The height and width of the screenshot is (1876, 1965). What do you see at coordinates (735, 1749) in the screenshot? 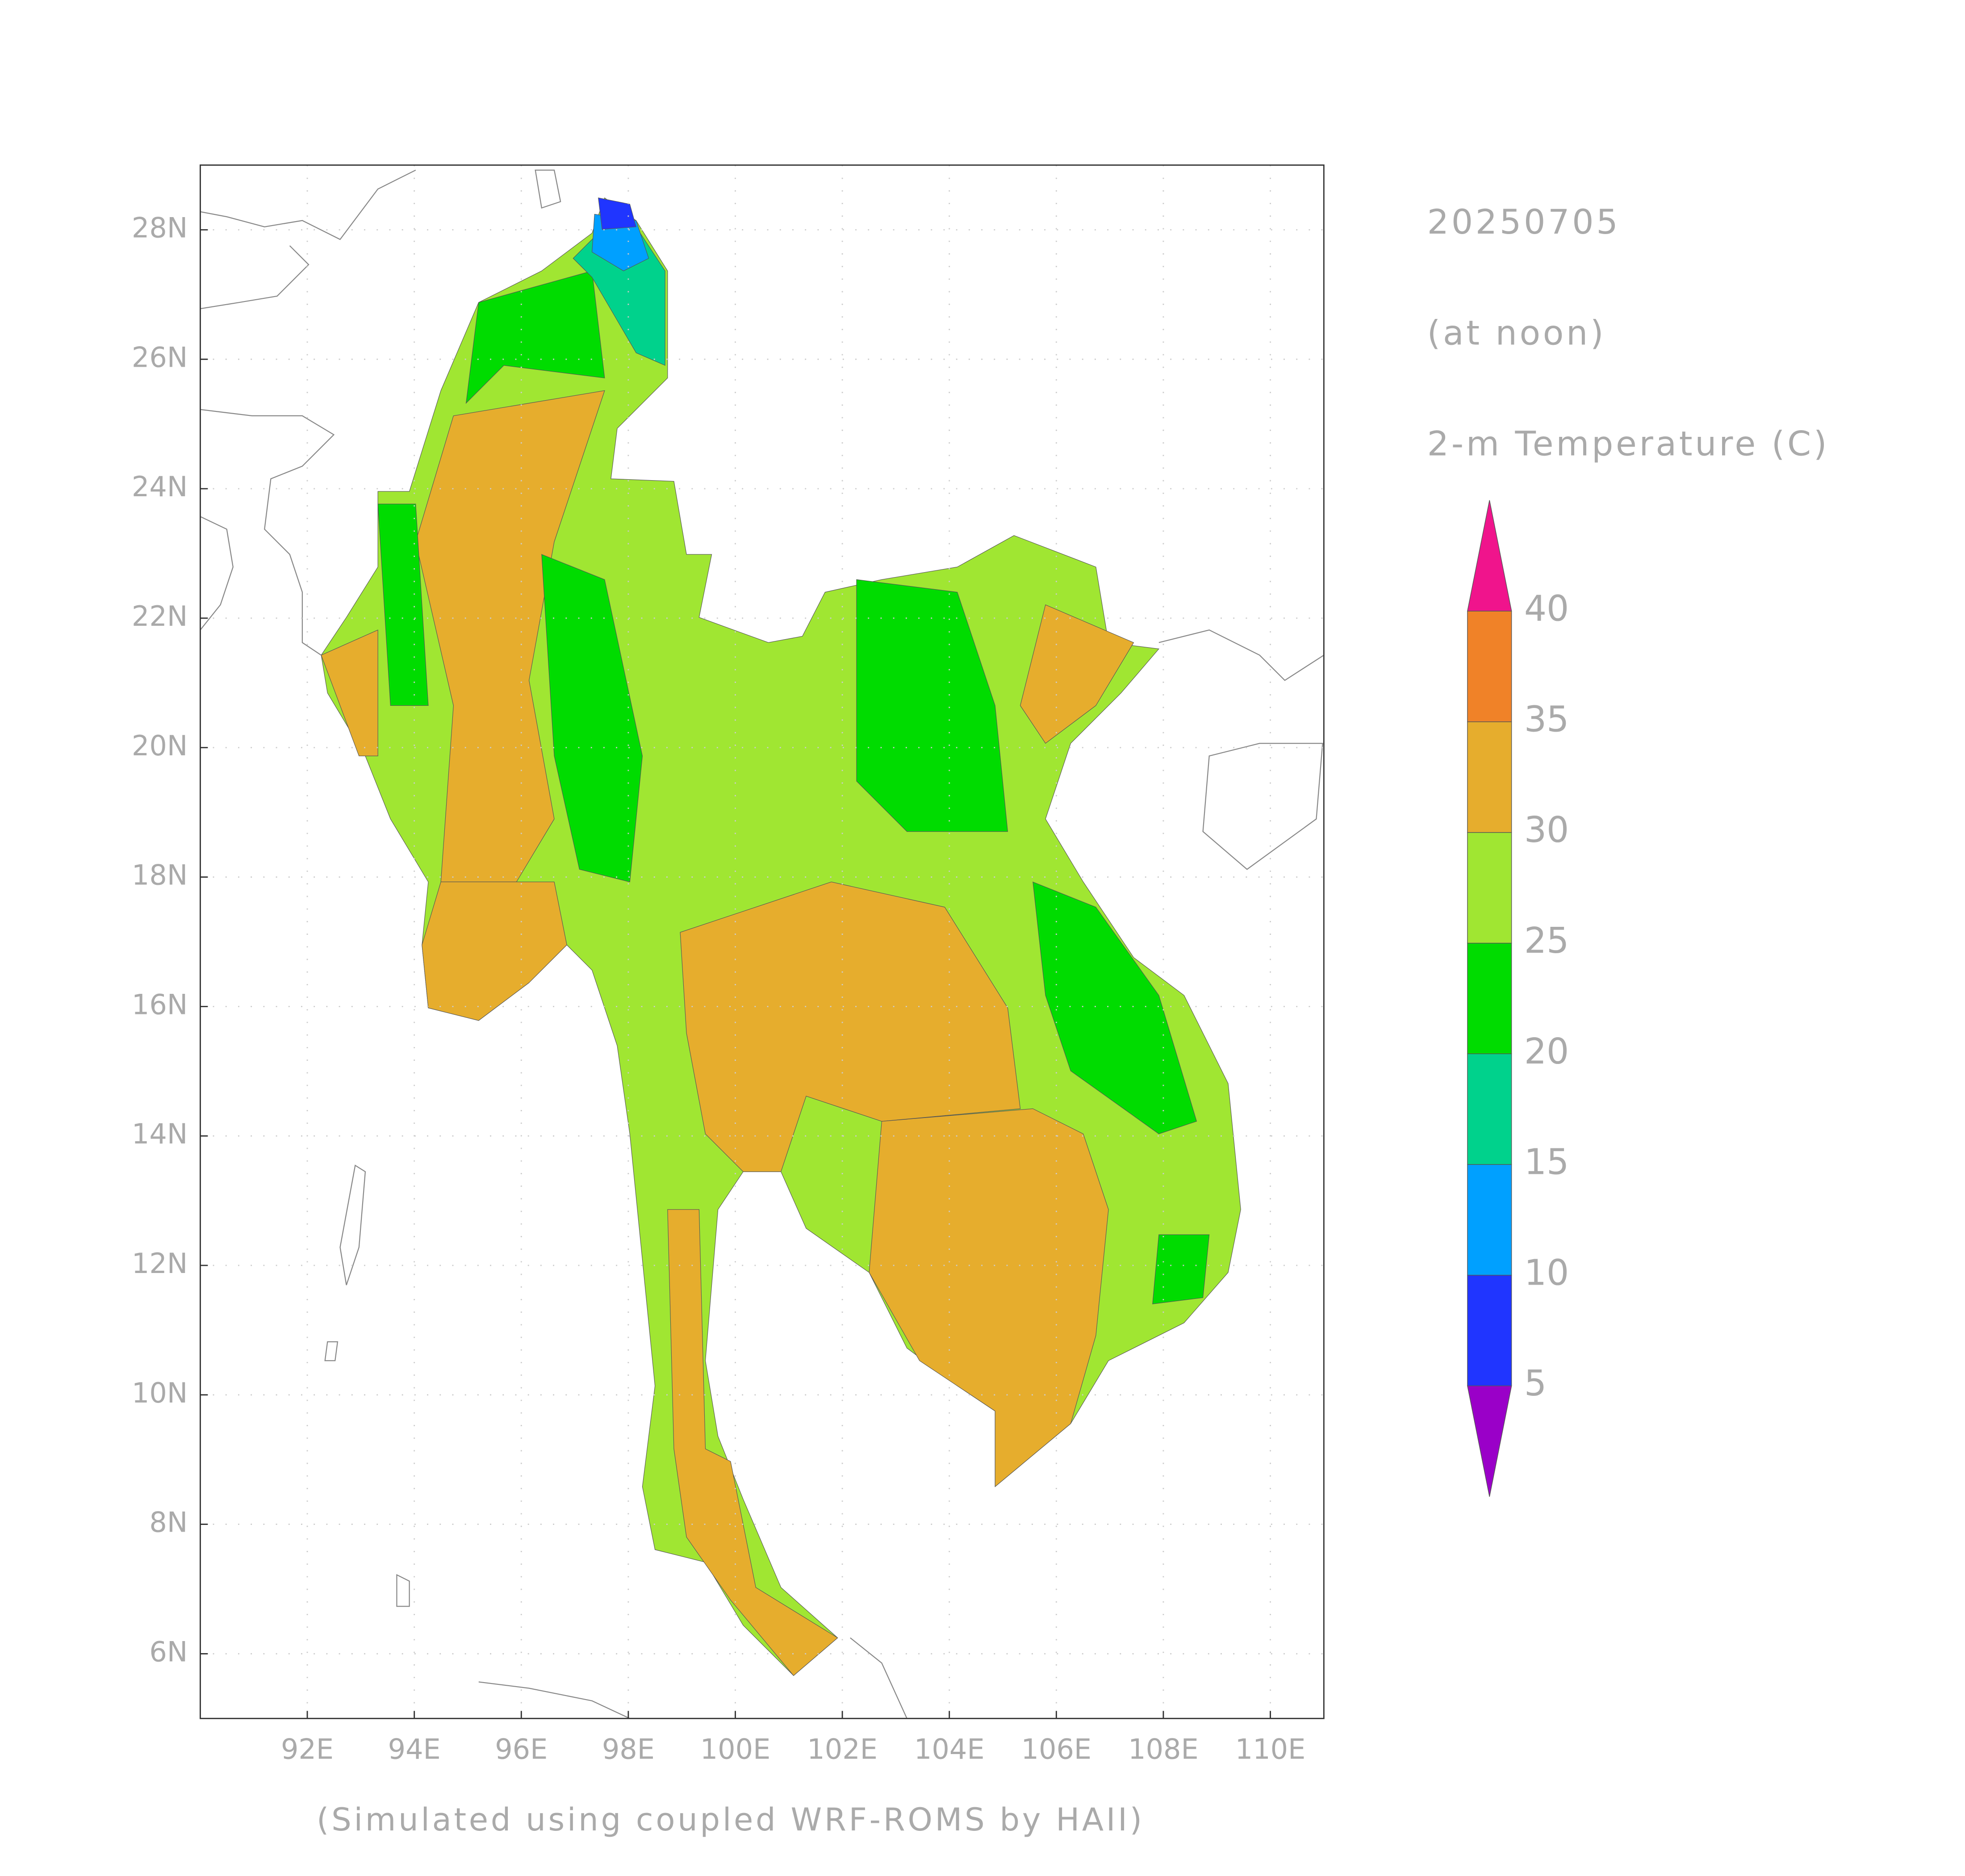
I see `x-tick-label: 100E` at bounding box center [735, 1749].